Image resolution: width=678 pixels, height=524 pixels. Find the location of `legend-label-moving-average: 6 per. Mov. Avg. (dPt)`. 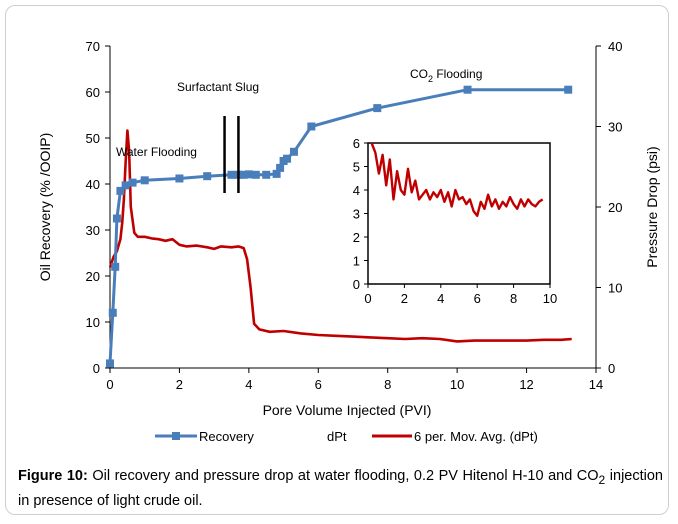

legend-label-moving-average: 6 per. Mov. Avg. (dPt) is located at coordinates (476, 436).